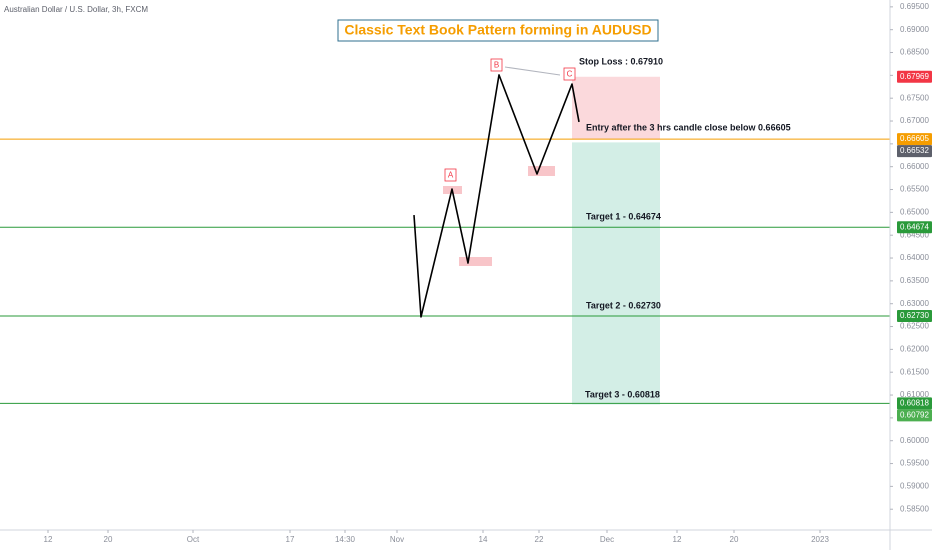 The width and height of the screenshot is (932, 550). I want to click on y-tick-label: 0.58500, so click(914, 508).